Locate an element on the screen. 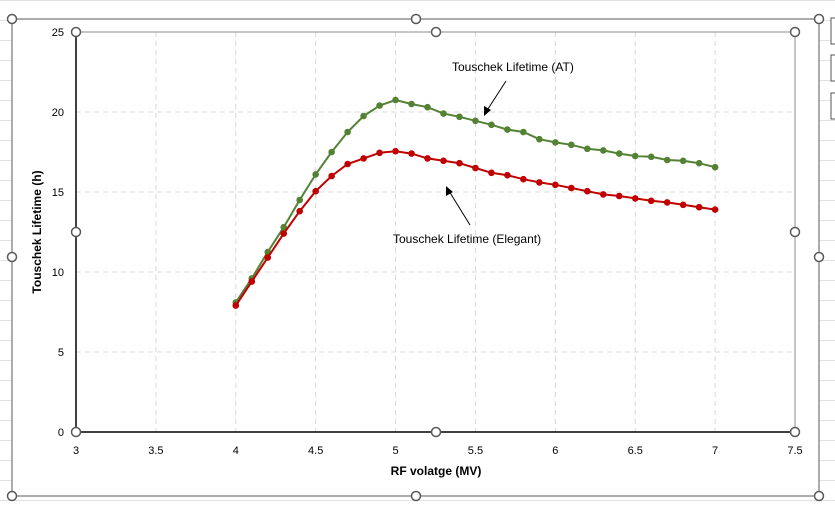 This screenshot has width=835, height=518. x-tick-label: 6 is located at coordinates (555, 451).